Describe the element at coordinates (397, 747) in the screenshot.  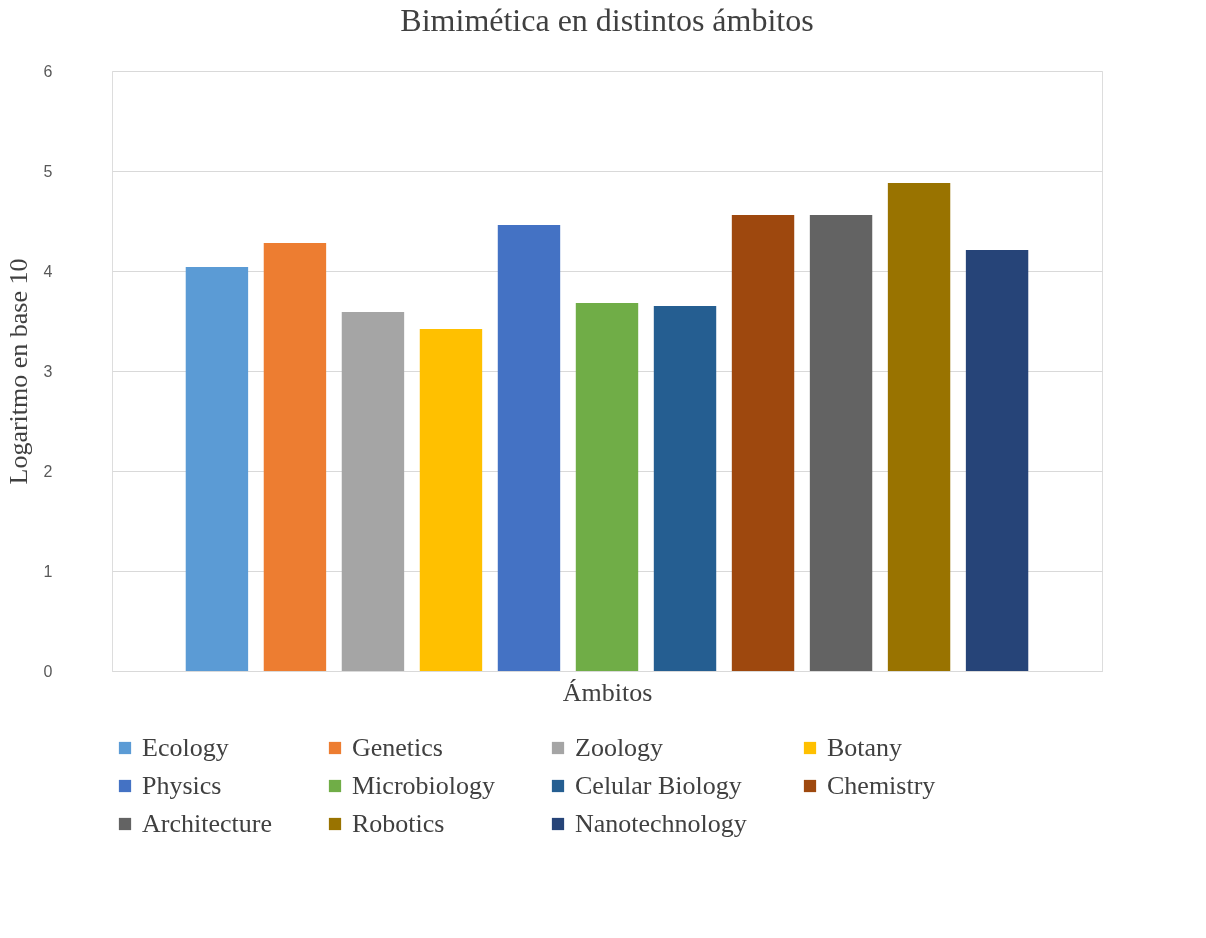
I see `legend-label: Genetics` at that location.